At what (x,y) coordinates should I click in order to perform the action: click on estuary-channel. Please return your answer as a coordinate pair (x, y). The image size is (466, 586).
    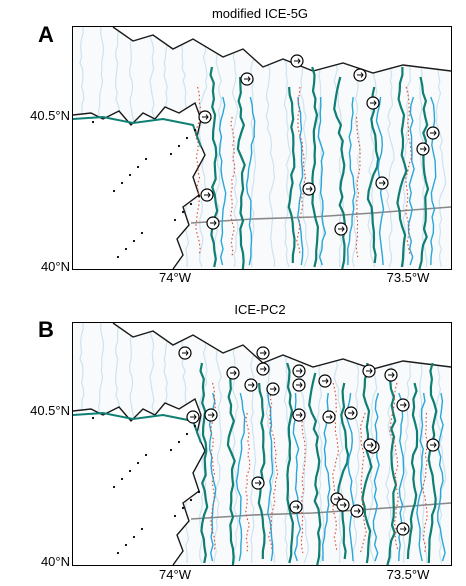
    Looking at the image, I should click on (137, 131).